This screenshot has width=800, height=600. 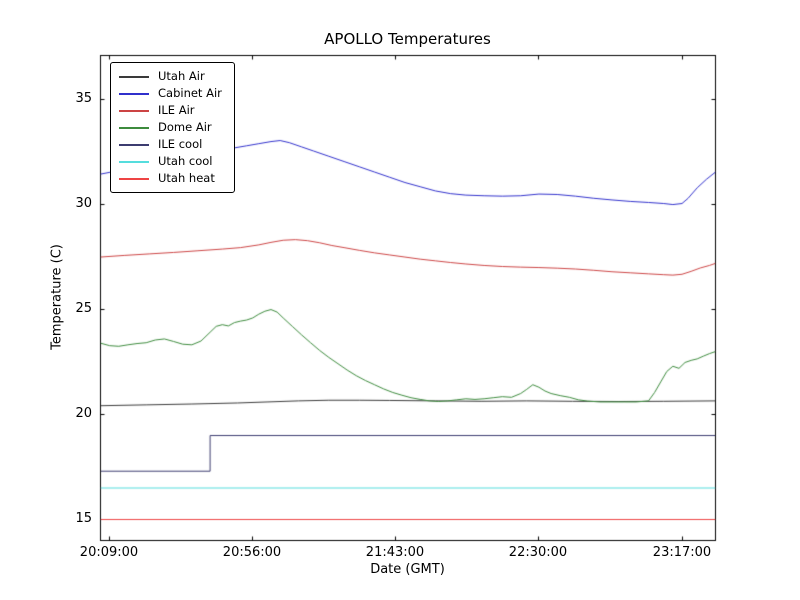 What do you see at coordinates (190, 93) in the screenshot?
I see `legend-label: Cabinet Air` at bounding box center [190, 93].